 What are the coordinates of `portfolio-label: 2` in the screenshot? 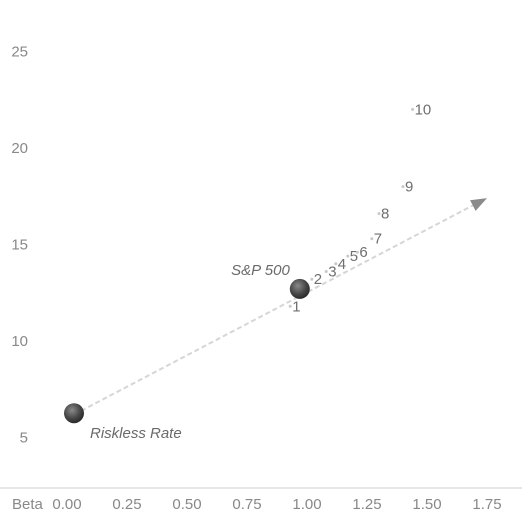 It's located at (318, 279).